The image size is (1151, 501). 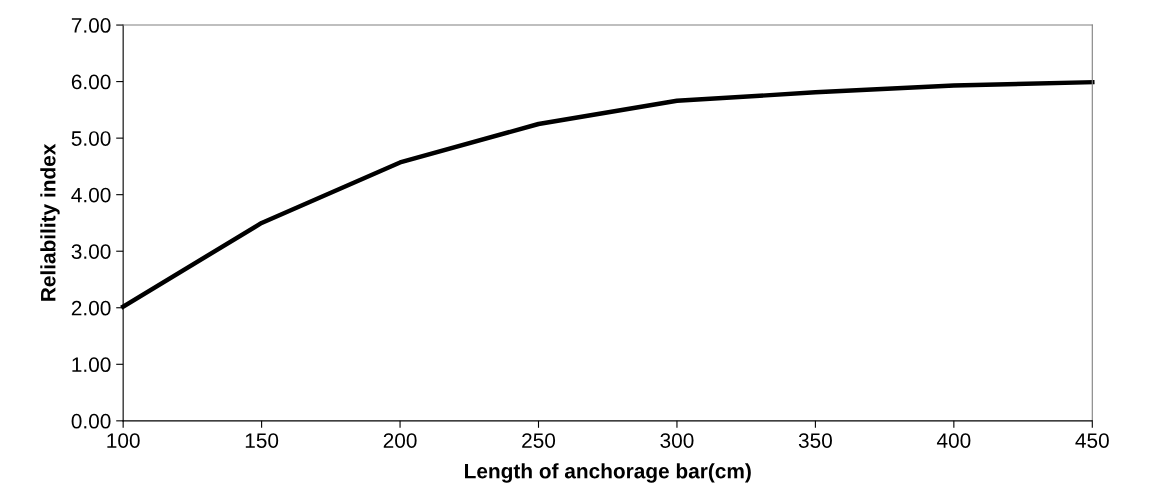 I want to click on x-tick-label: 450, so click(x=1092, y=440).